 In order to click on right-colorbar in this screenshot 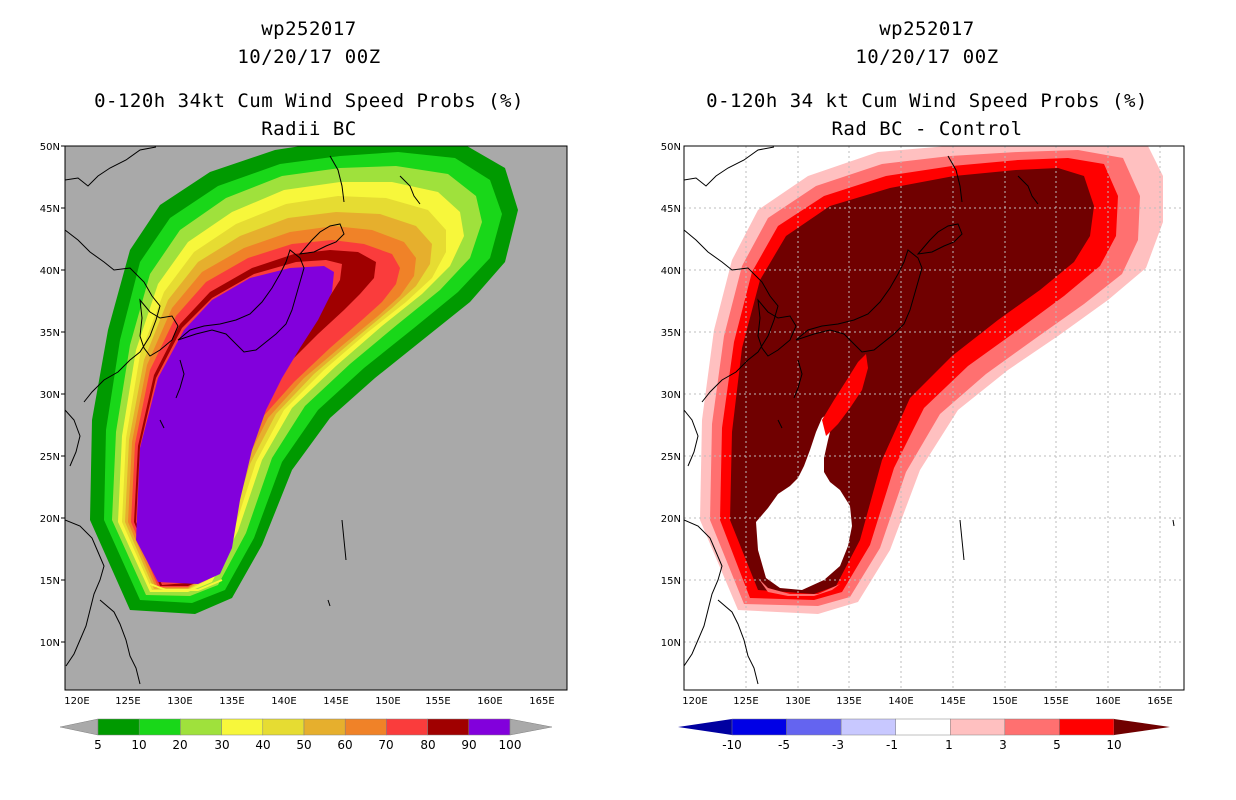, I will do `click(924, 727)`.